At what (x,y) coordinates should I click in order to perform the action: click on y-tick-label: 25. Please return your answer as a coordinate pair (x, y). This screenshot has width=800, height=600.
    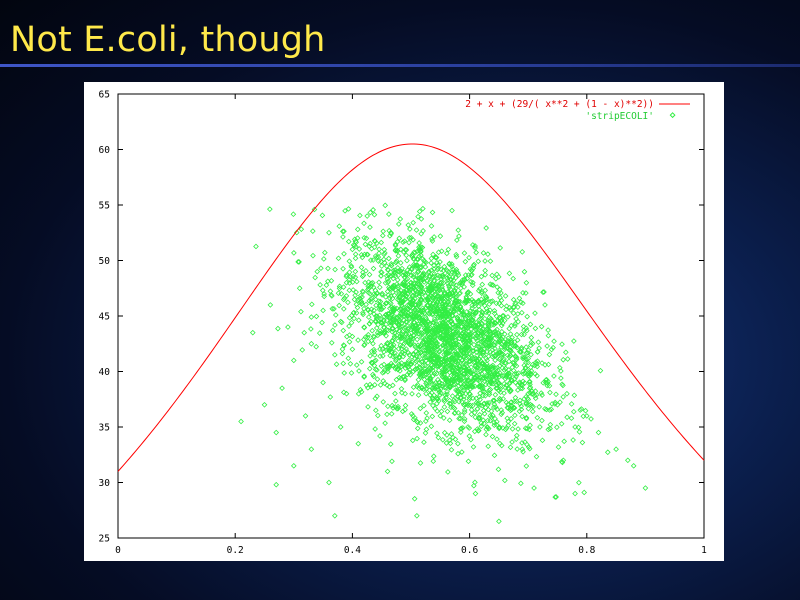
    Looking at the image, I should click on (104, 539).